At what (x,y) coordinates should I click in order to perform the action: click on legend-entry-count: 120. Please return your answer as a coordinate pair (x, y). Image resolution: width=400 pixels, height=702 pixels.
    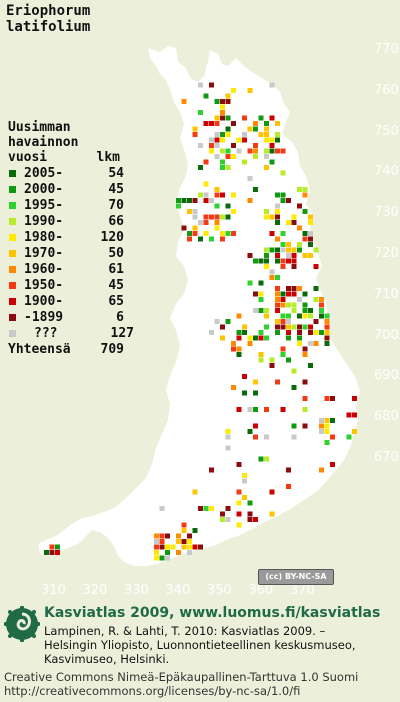
    Looking at the image, I should click on (112, 237).